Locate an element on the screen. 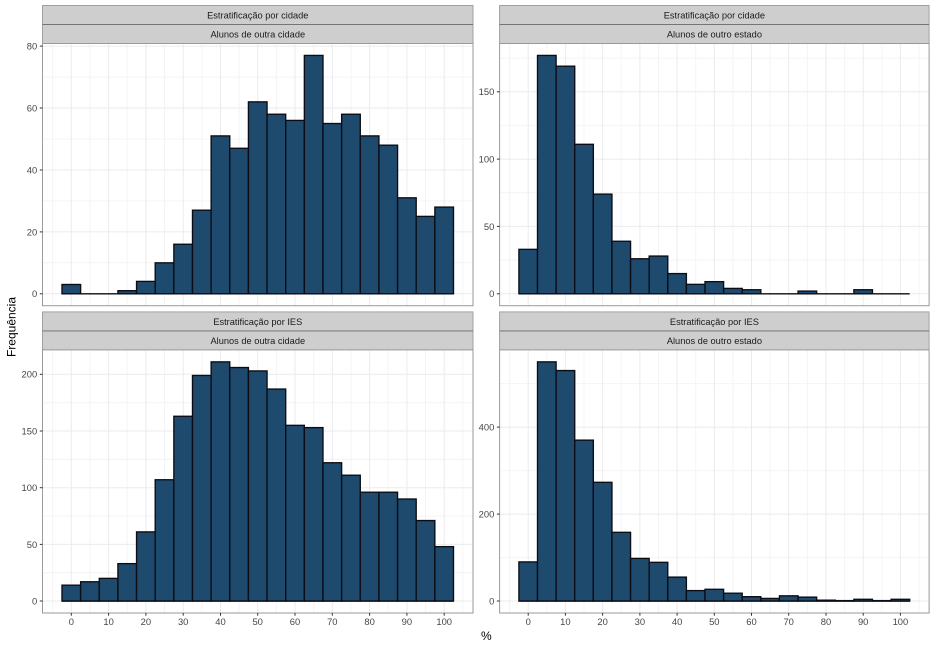 This screenshot has width=936, height=648. svg-text: 400 is located at coordinates (487, 427).